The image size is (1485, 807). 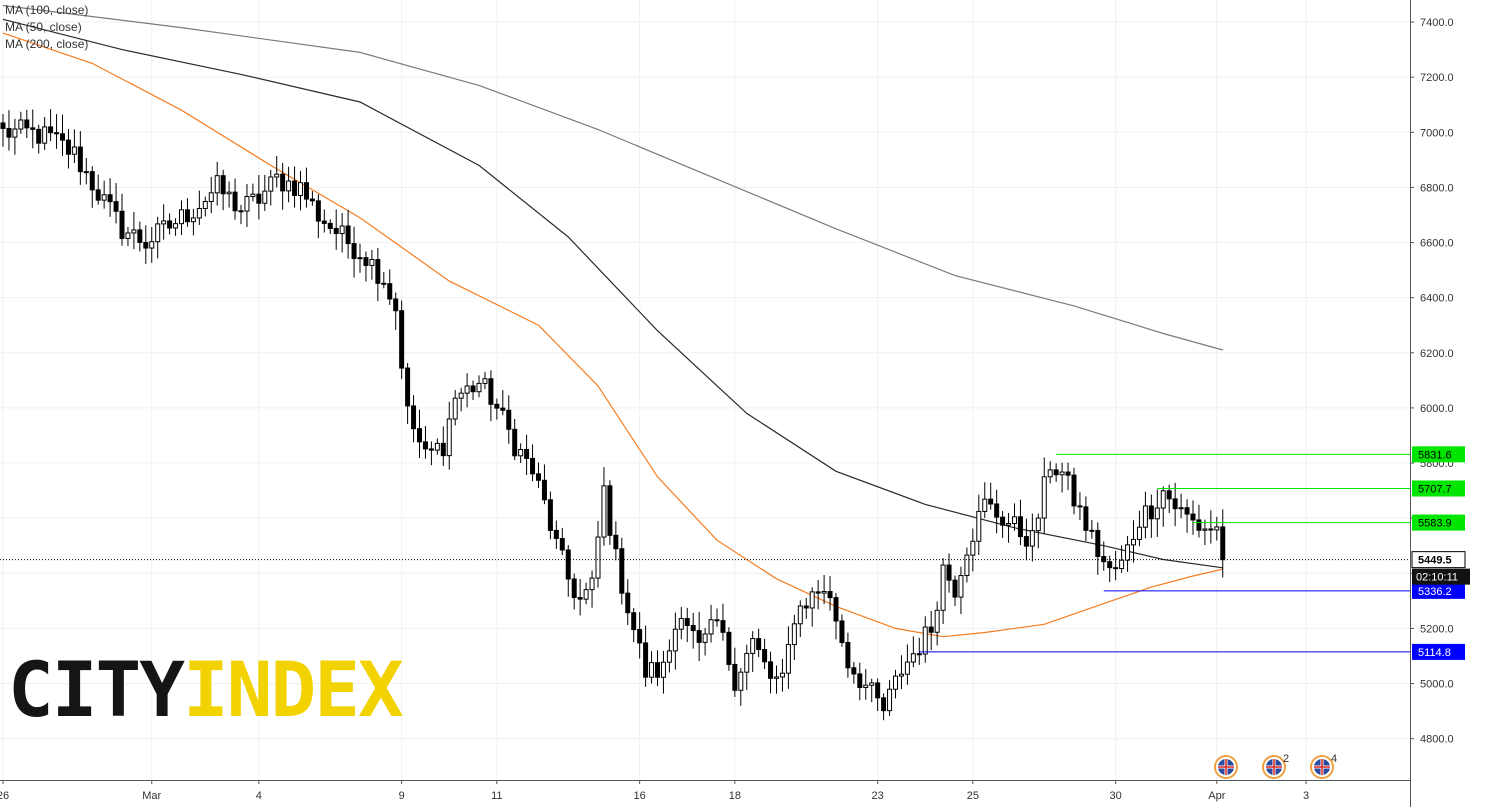 What do you see at coordinates (43, 27) in the screenshot?
I see `ma50-legend-label: MA (50, close)` at bounding box center [43, 27].